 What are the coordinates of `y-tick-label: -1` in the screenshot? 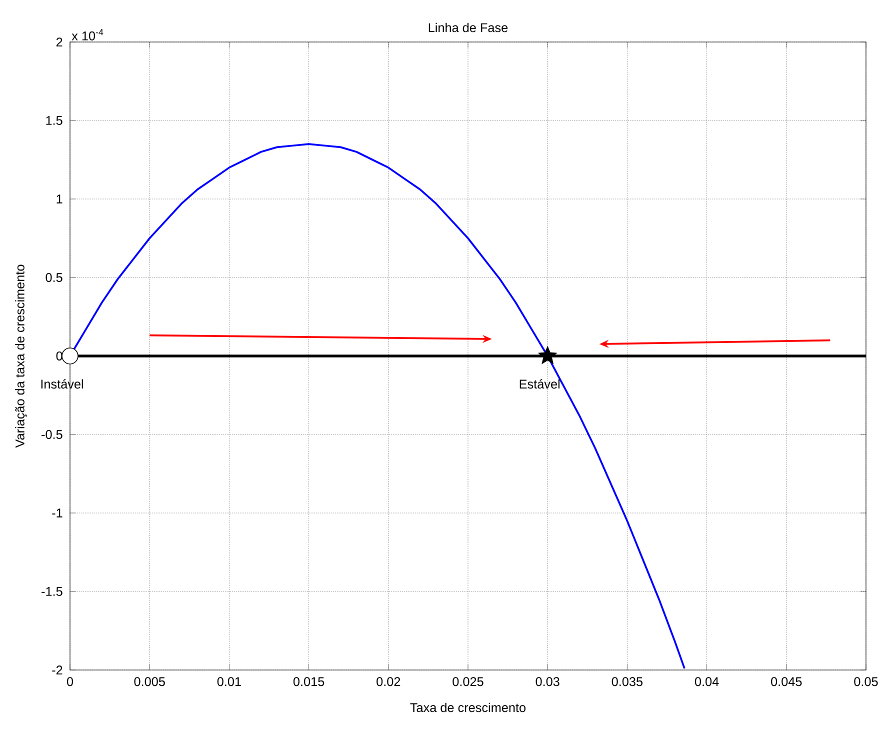 It's located at (57, 513).